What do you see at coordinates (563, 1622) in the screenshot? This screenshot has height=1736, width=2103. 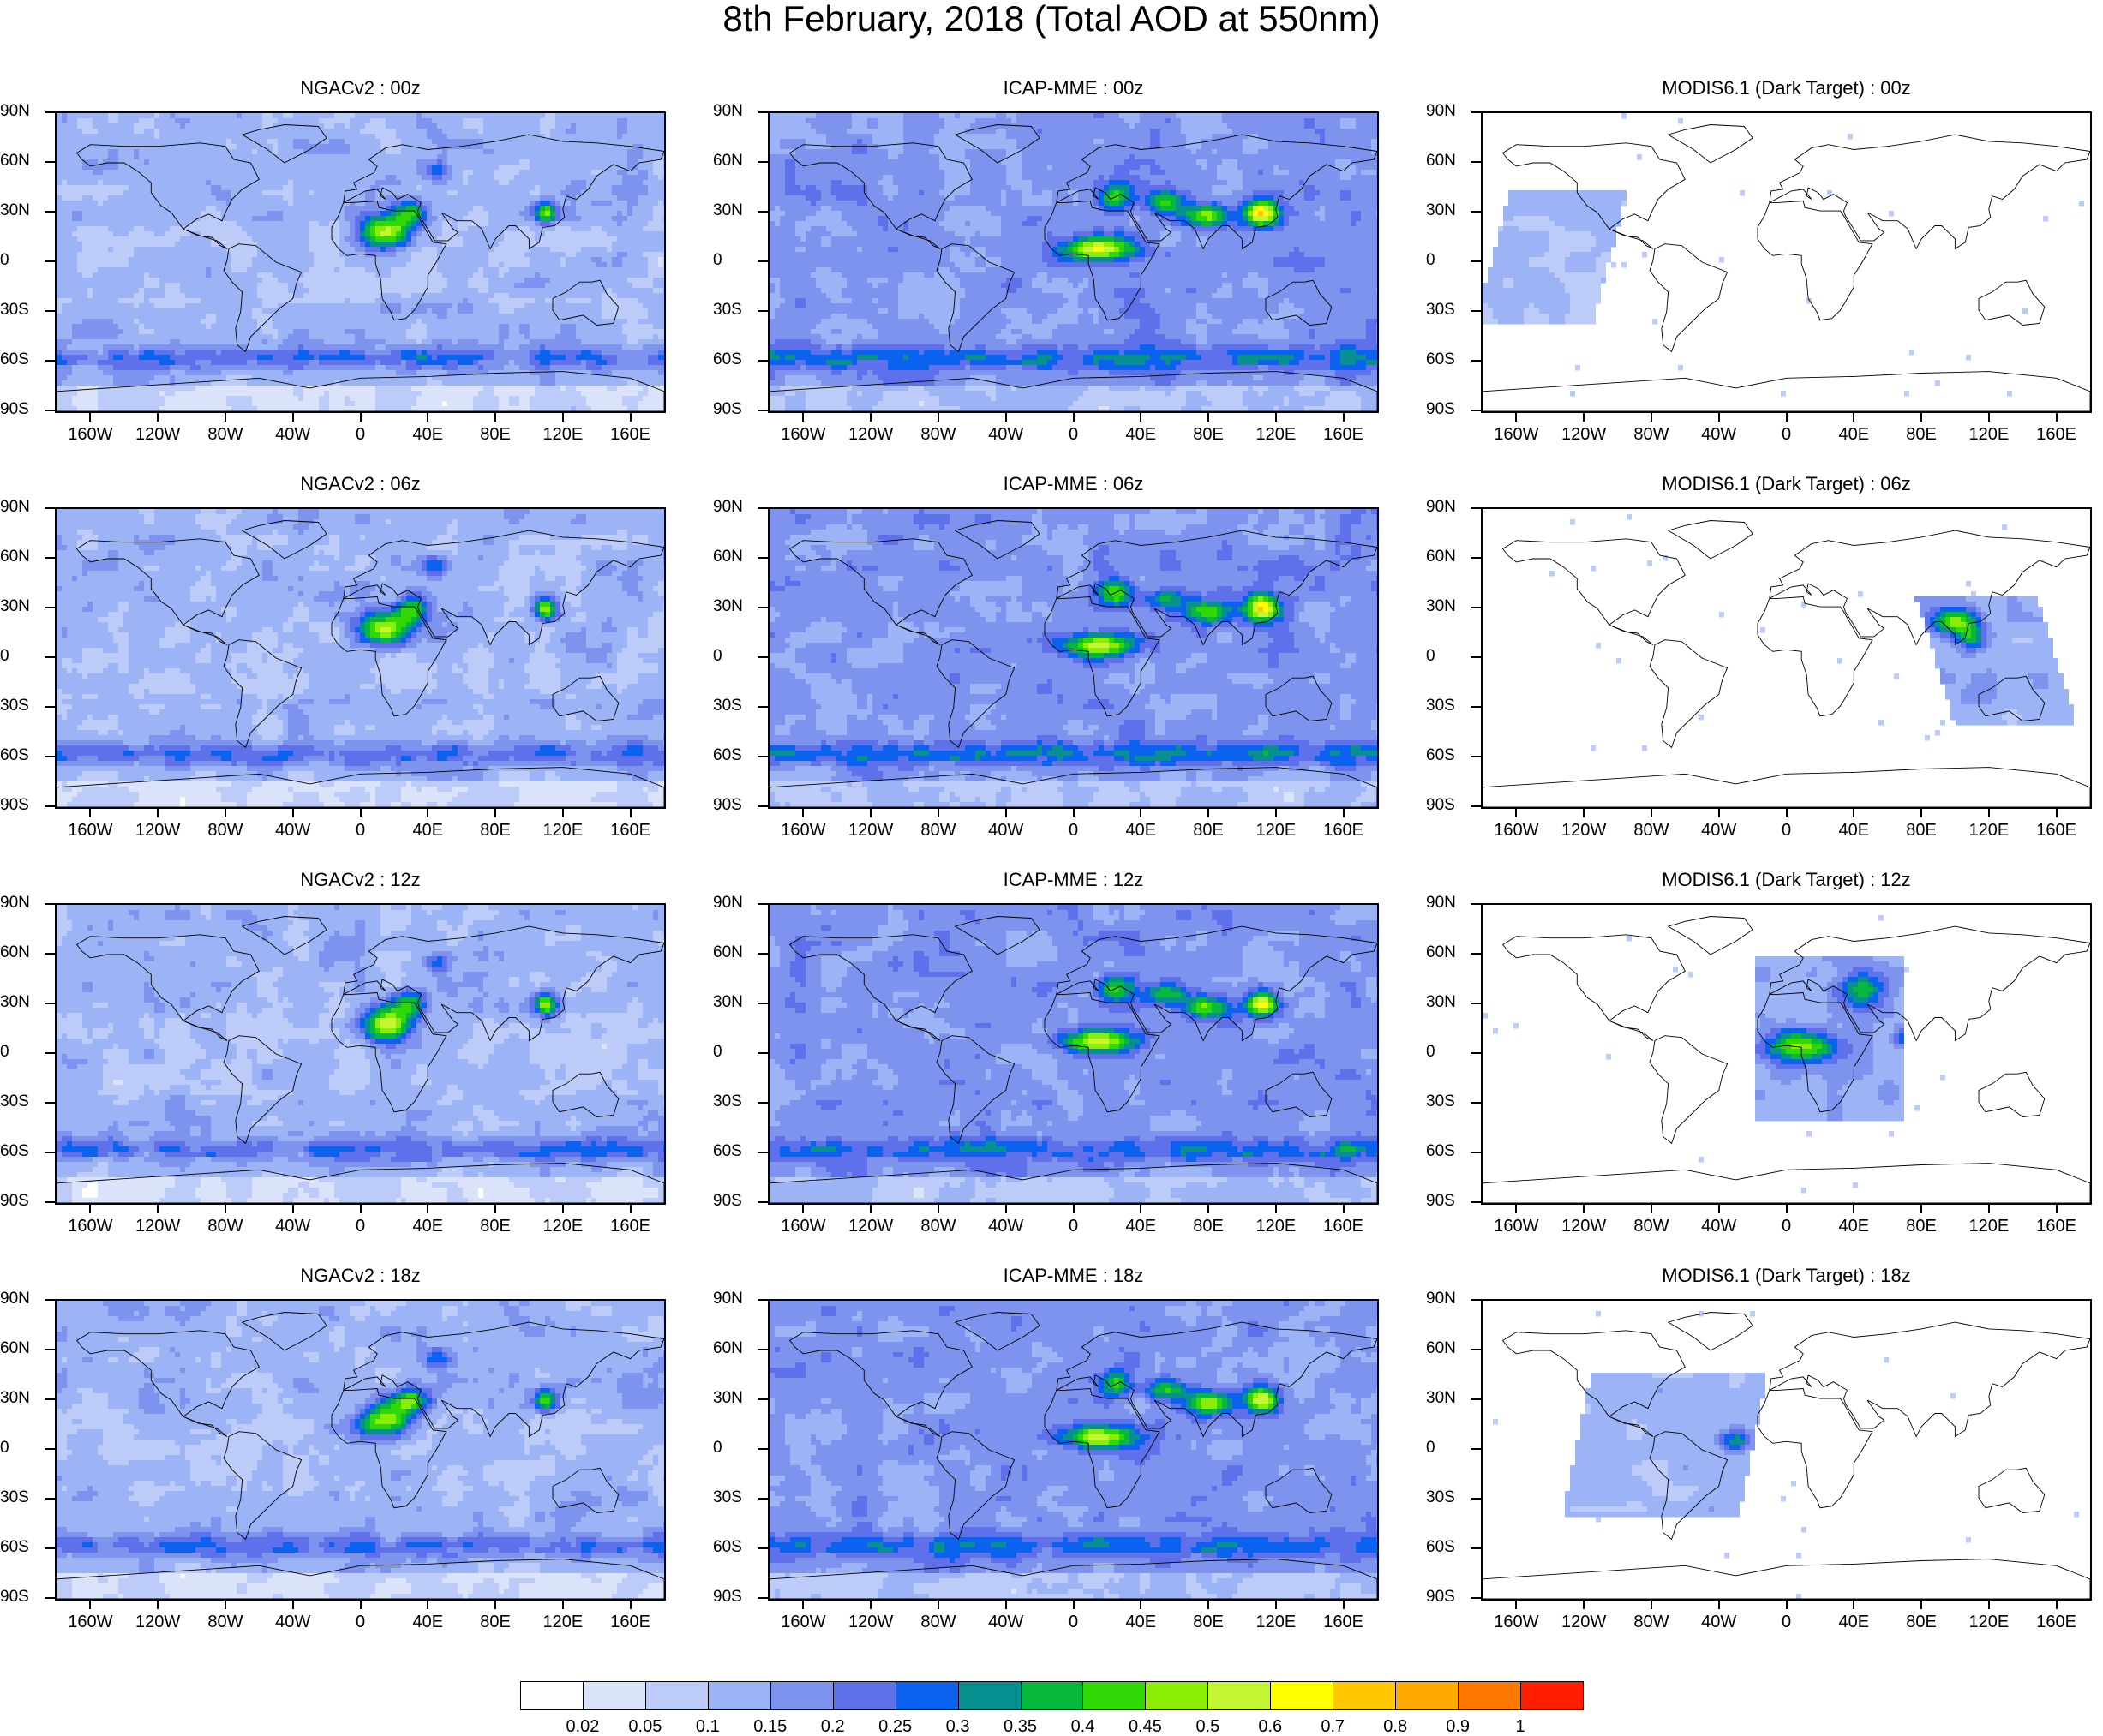 I see `lon-tick-label: 120E` at bounding box center [563, 1622].